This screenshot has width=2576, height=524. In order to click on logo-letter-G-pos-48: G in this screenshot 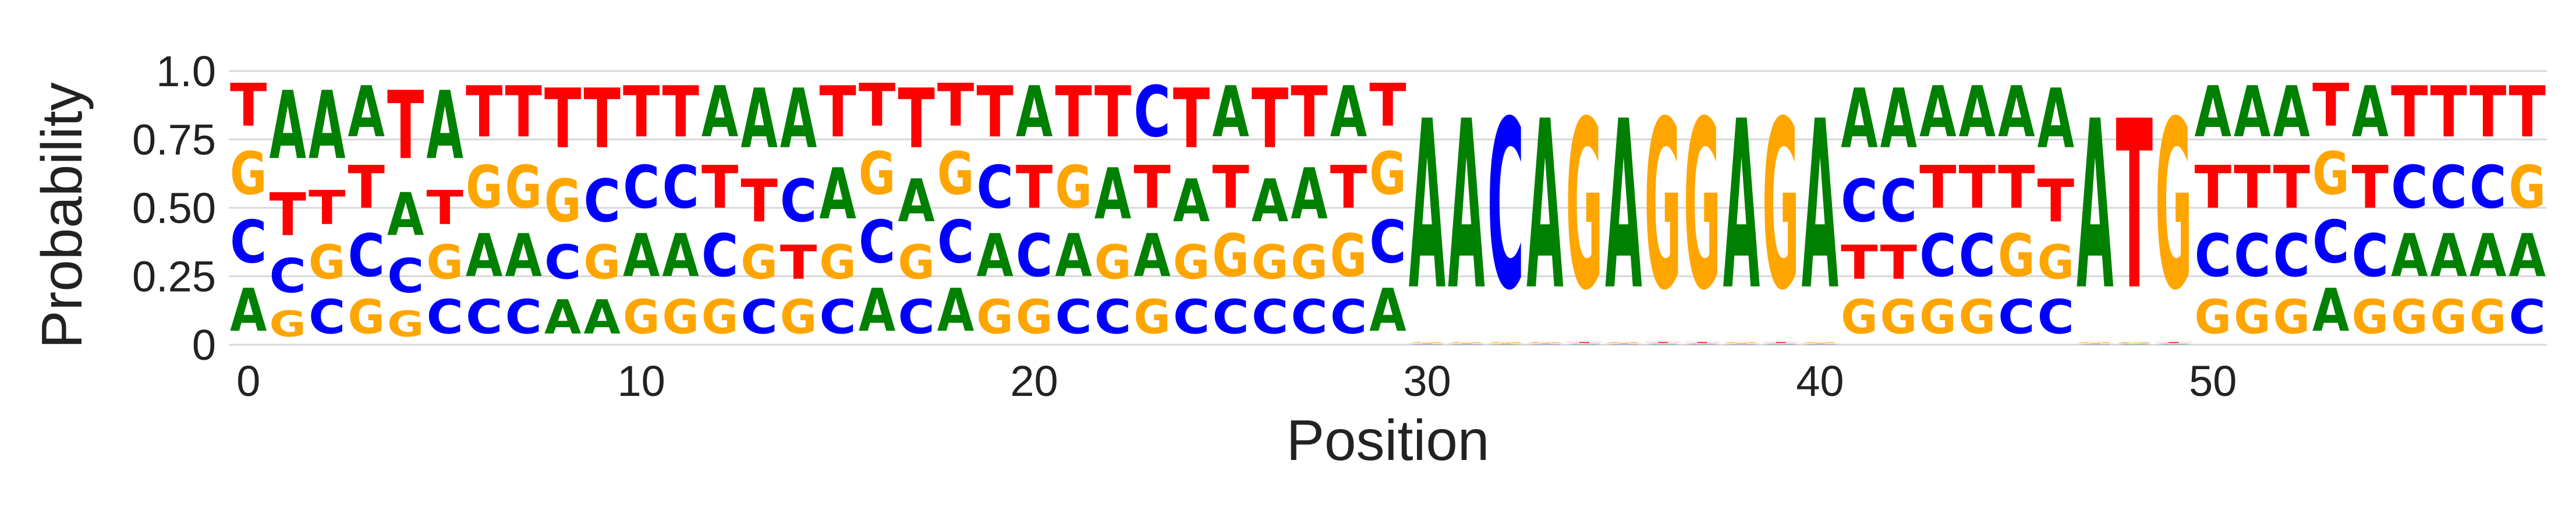, I will do `click(2134, 342)`.